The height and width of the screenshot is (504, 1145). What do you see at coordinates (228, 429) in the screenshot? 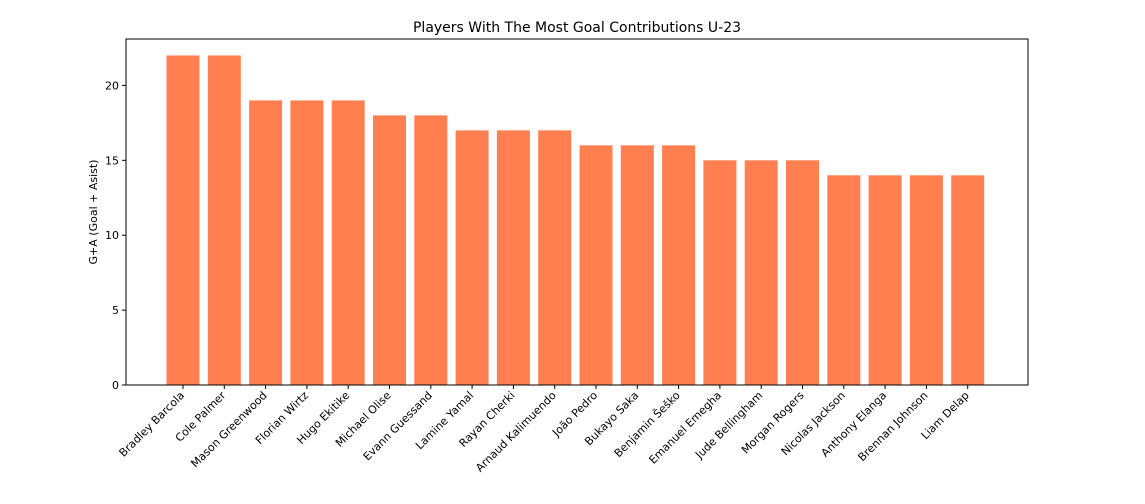
I see `x-tick-label: Mason Greenwood` at bounding box center [228, 429].